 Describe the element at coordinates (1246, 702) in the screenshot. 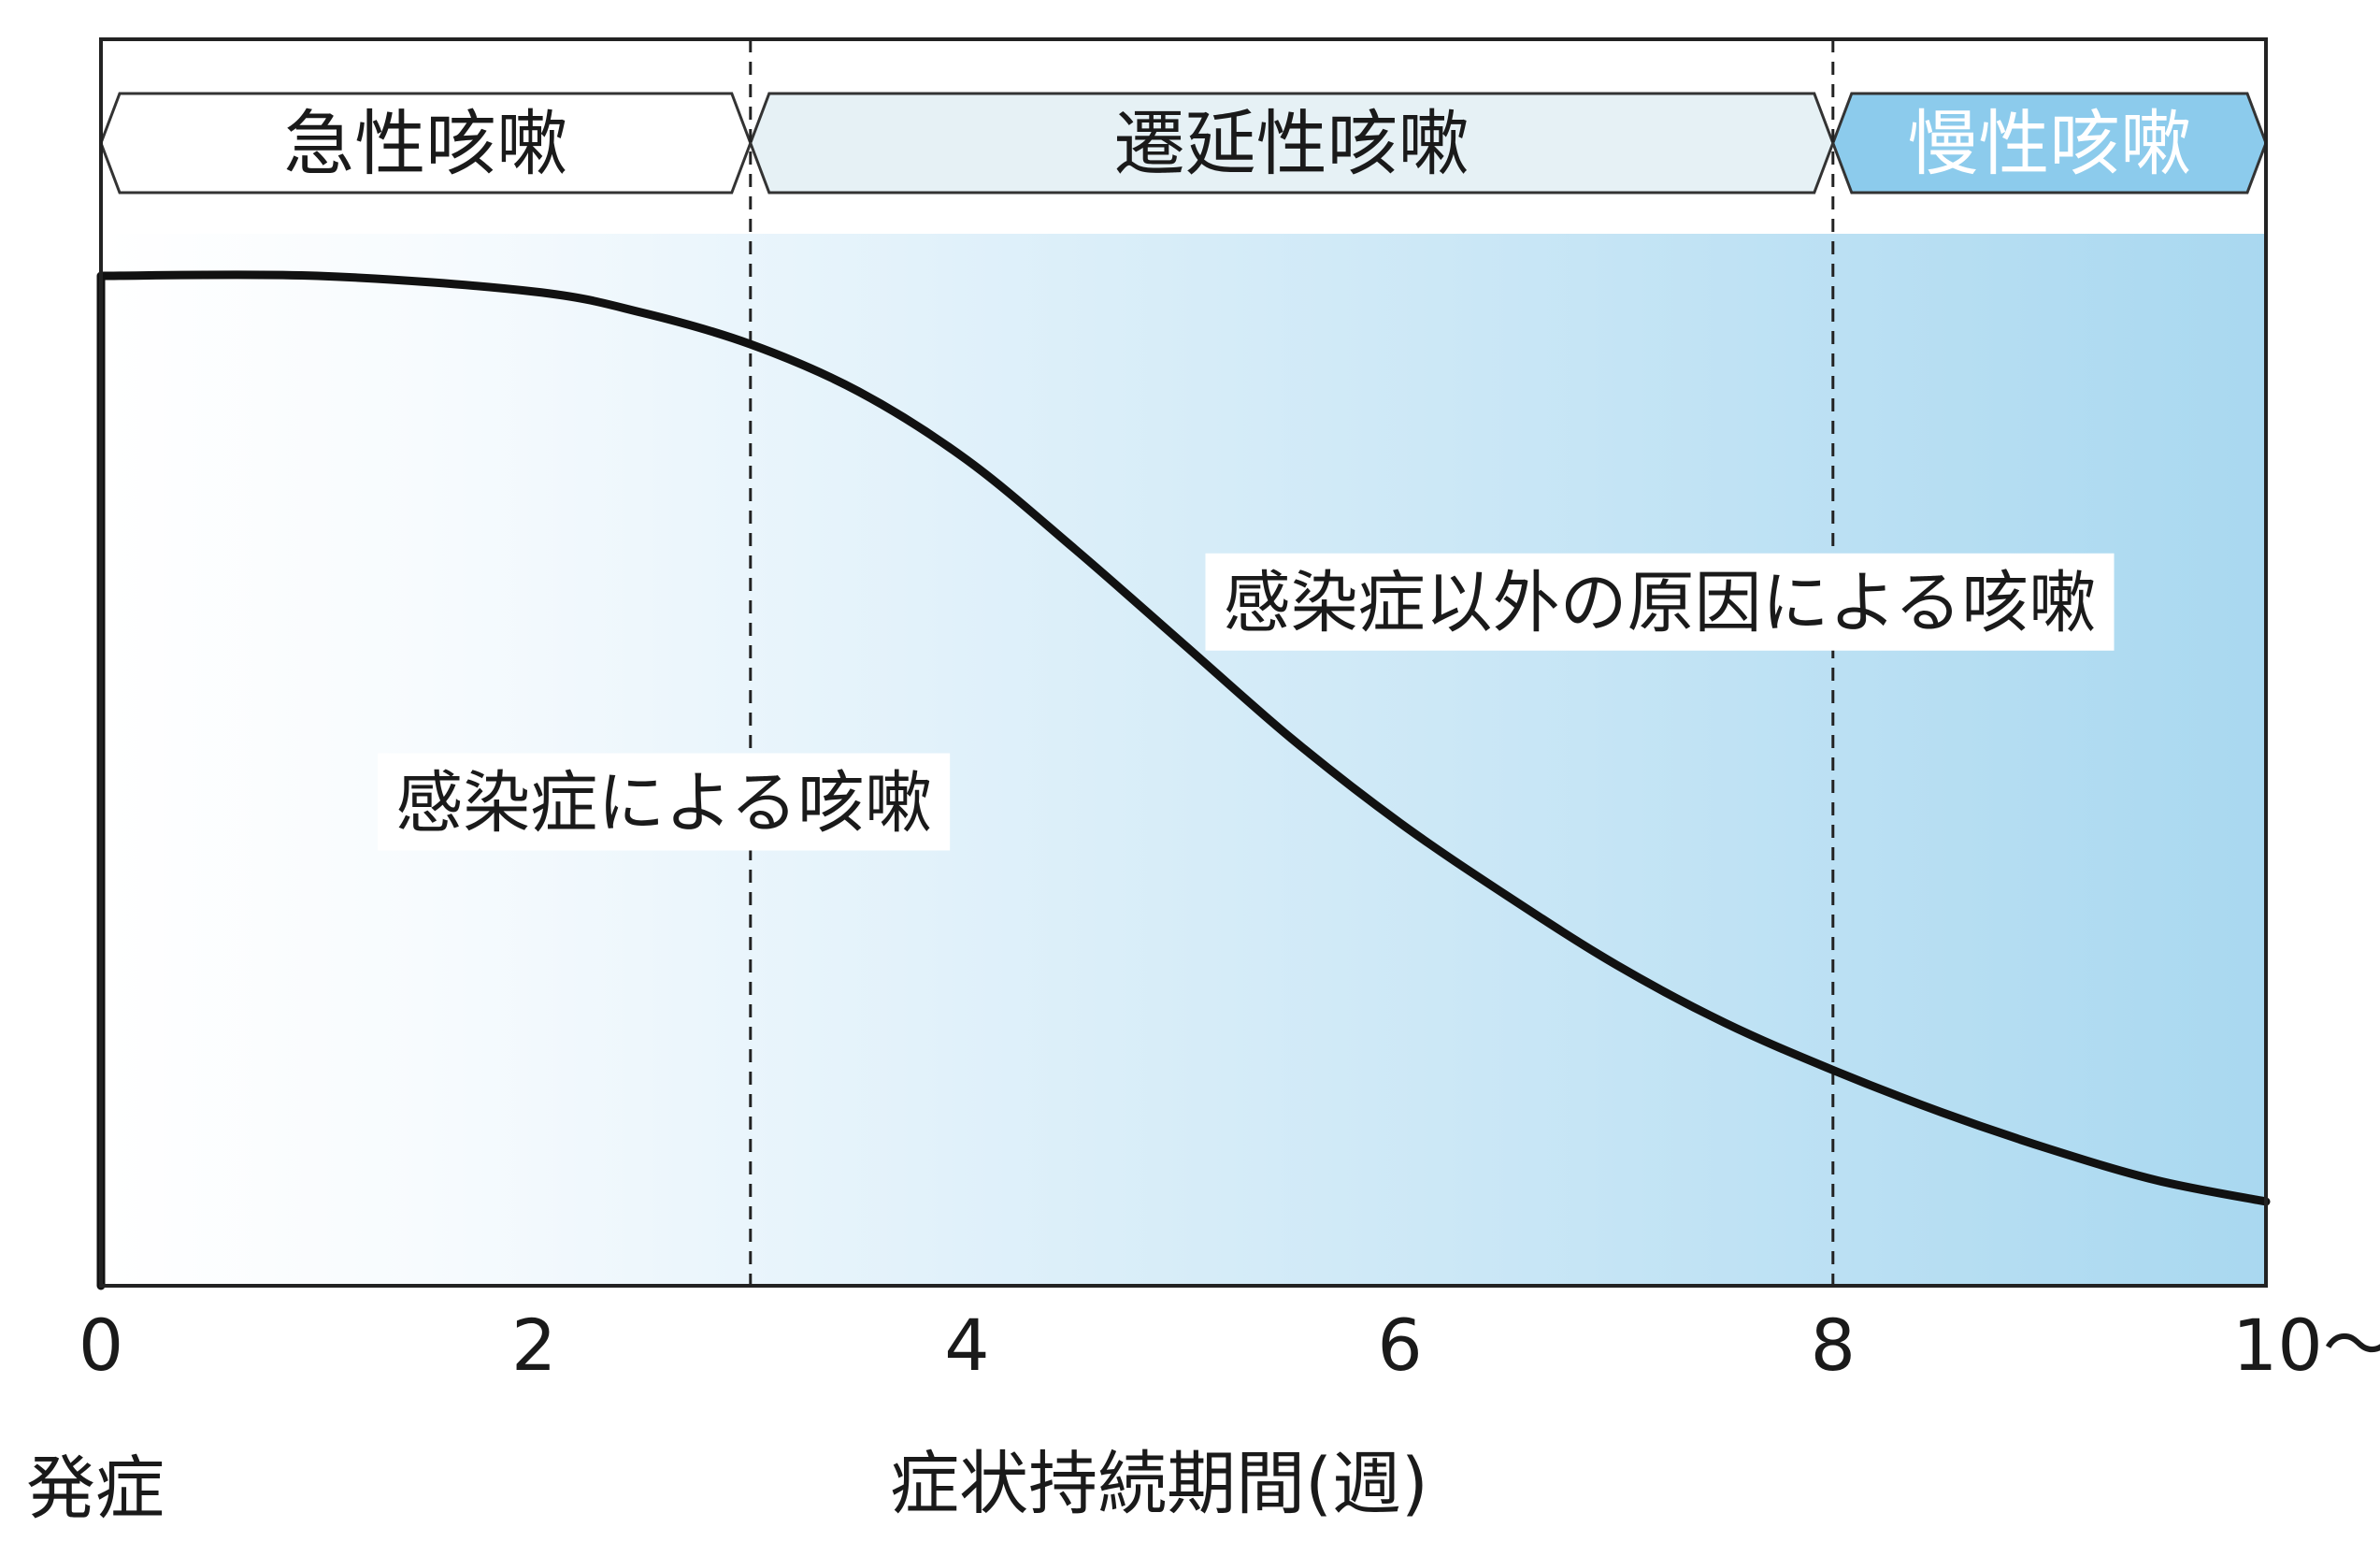

I see `annotations: 感染症による咳嗽 感染症以外の原因による咳嗽` at that location.